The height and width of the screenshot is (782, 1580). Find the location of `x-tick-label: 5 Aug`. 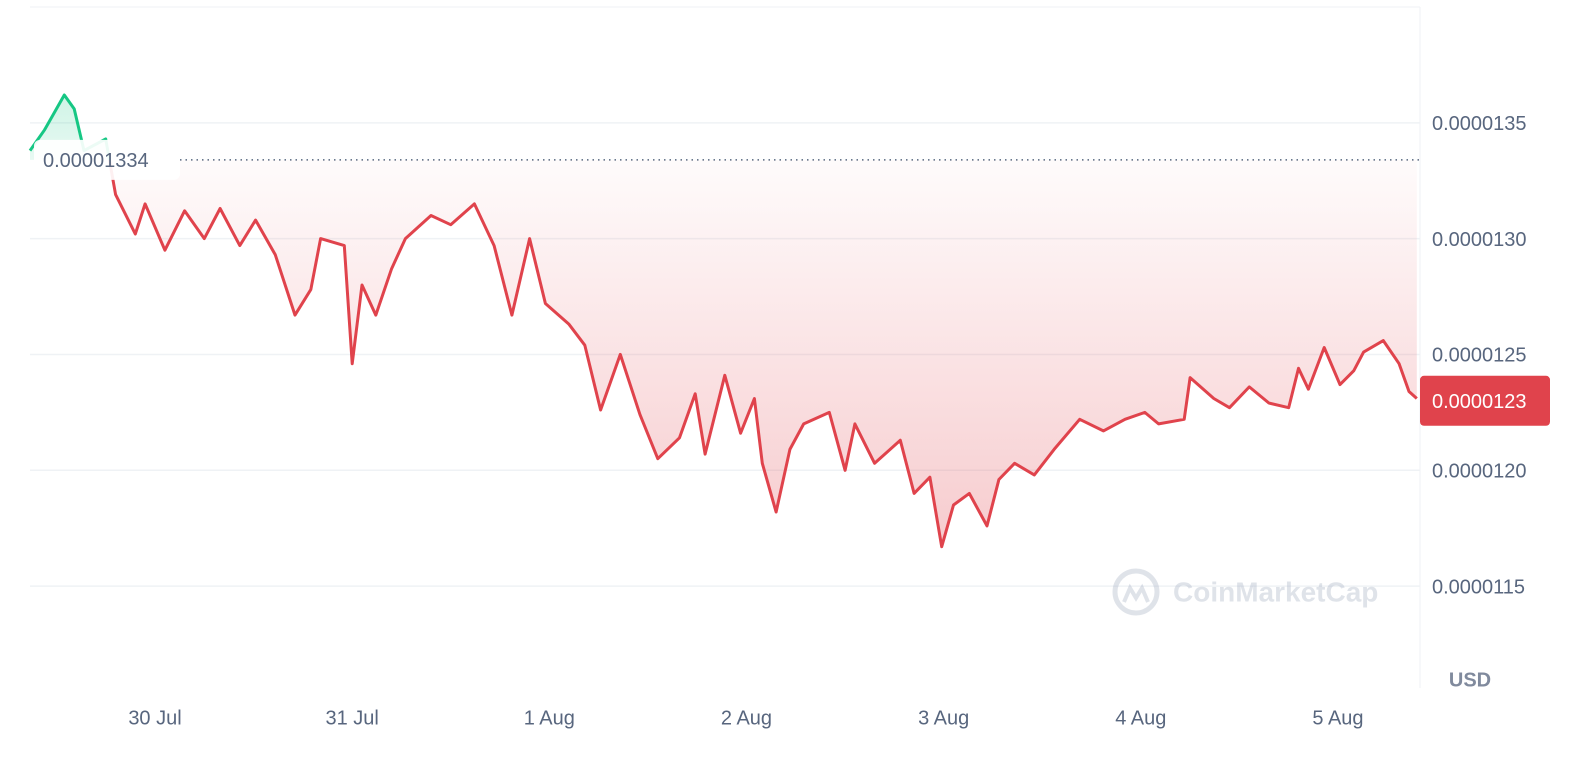

x-tick-label: 5 Aug is located at coordinates (1337, 718).